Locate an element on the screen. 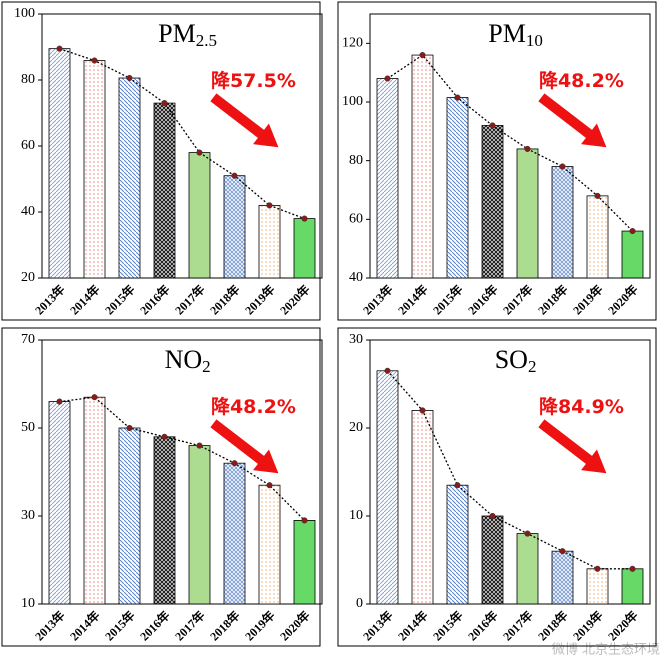 The height and width of the screenshot is (666, 666). arrow is located at coordinates (244, 446).